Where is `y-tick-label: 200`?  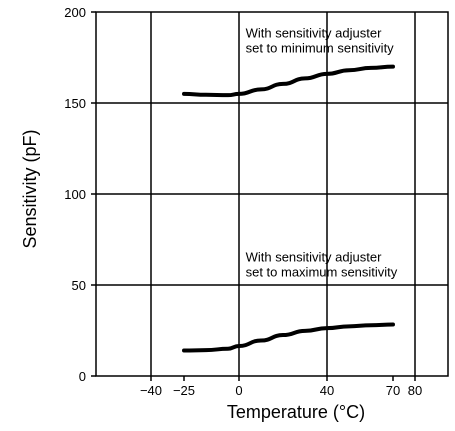 y-tick-label: 200 is located at coordinates (75, 12).